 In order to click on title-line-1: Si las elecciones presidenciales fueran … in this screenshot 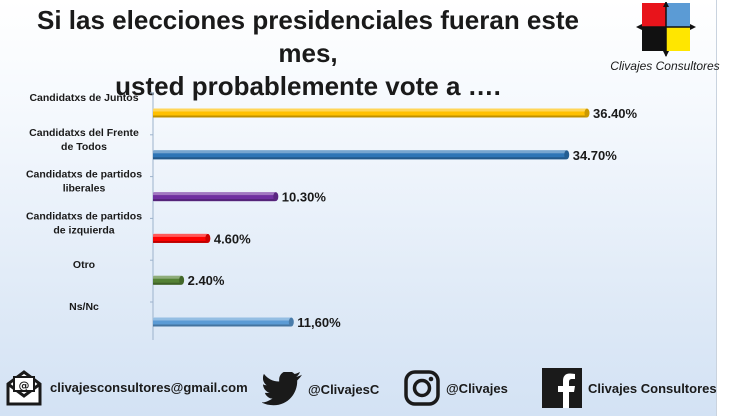, I will do `click(308, 36)`.